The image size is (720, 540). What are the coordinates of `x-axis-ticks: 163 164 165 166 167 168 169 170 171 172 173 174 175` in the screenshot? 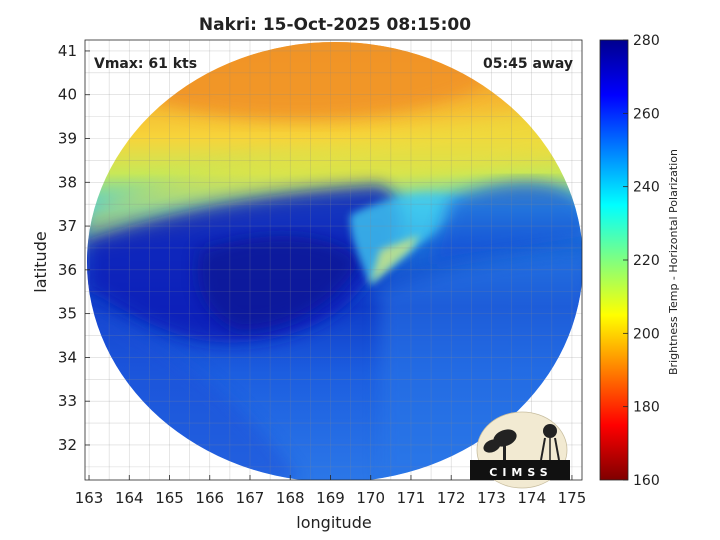 It's located at (331, 491).